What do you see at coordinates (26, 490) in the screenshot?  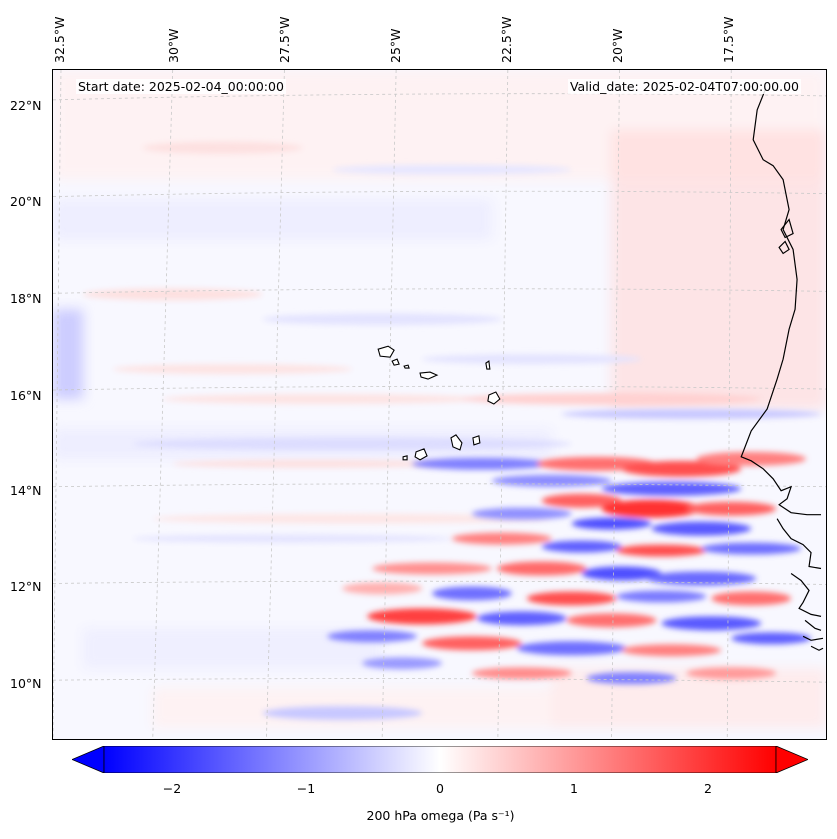 I see `lat-label-14n: 14°N` at bounding box center [26, 490].